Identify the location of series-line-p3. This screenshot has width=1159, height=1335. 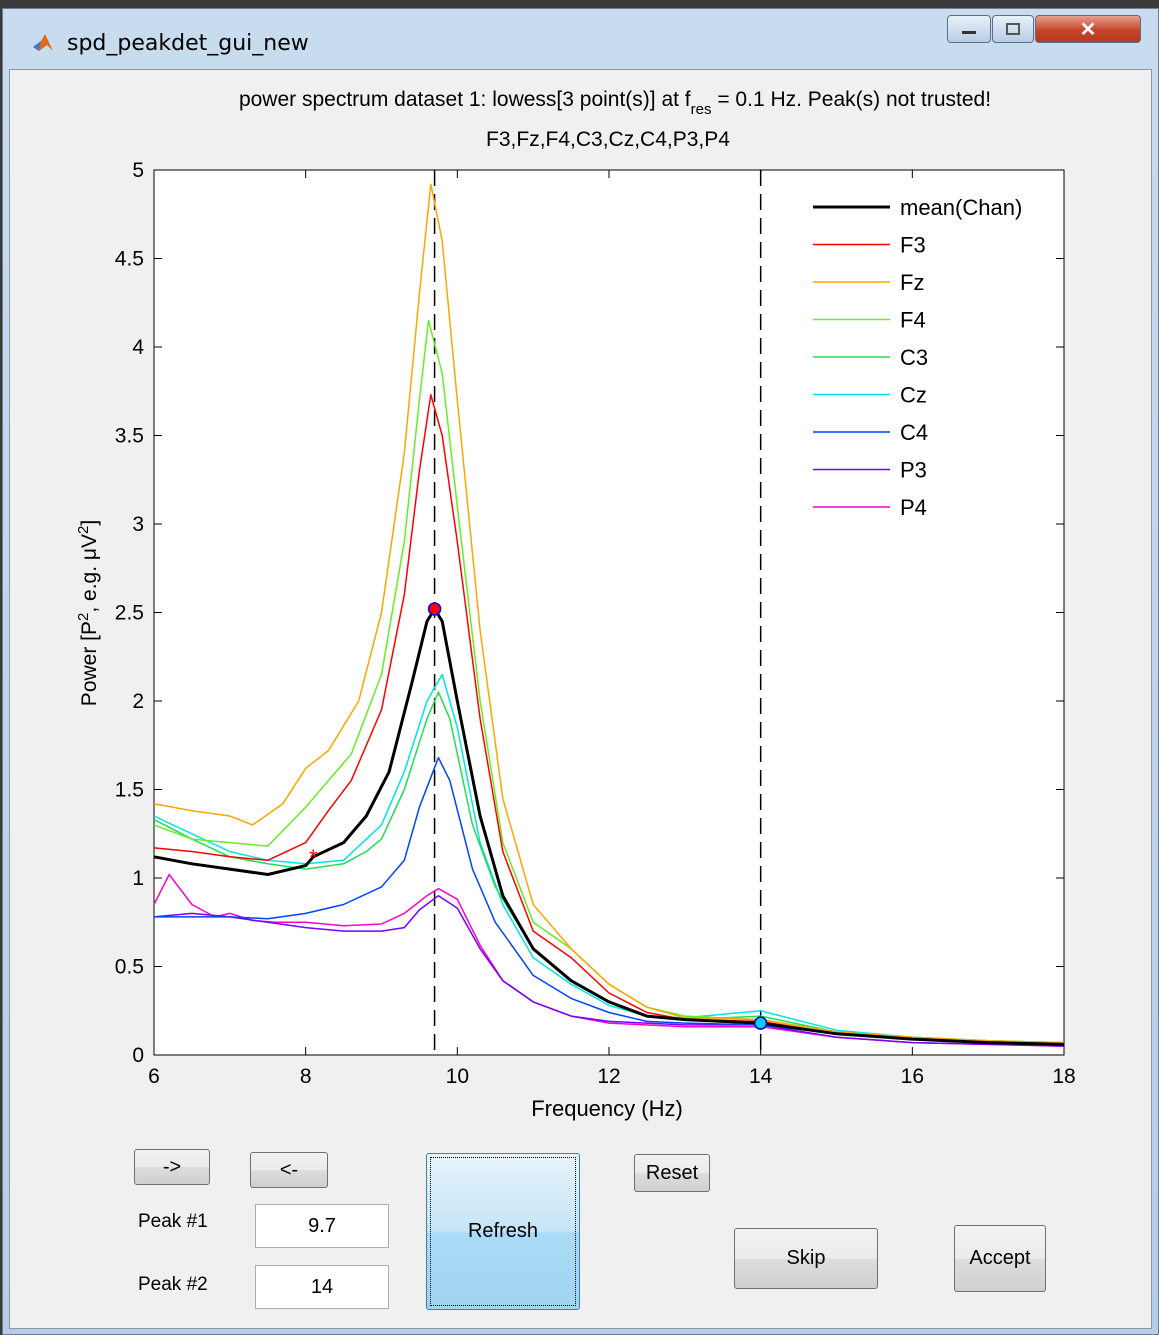
(609, 970).